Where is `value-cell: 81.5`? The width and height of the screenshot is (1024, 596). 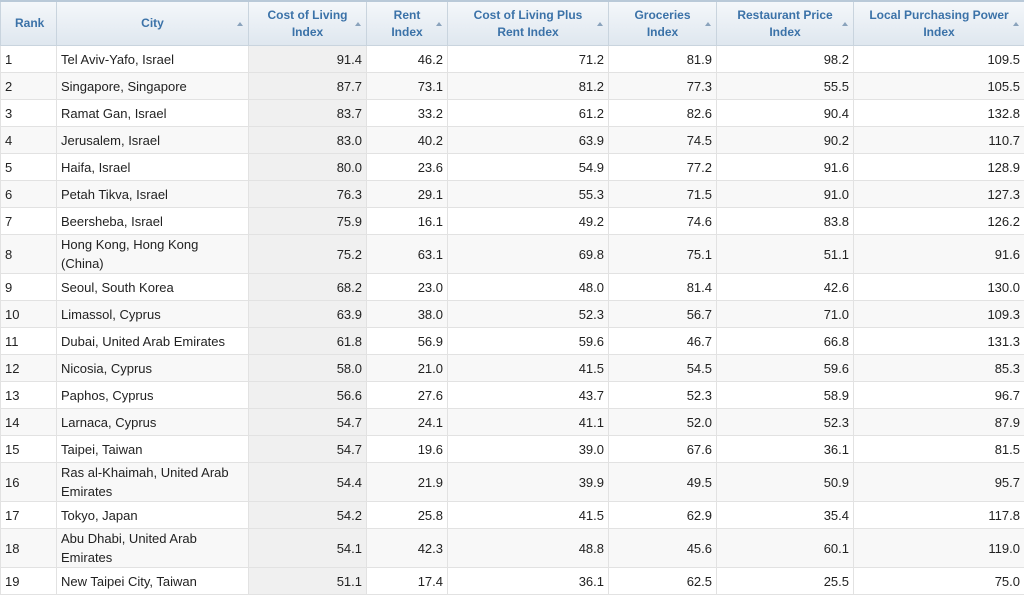
value-cell: 81.5 is located at coordinates (938, 449).